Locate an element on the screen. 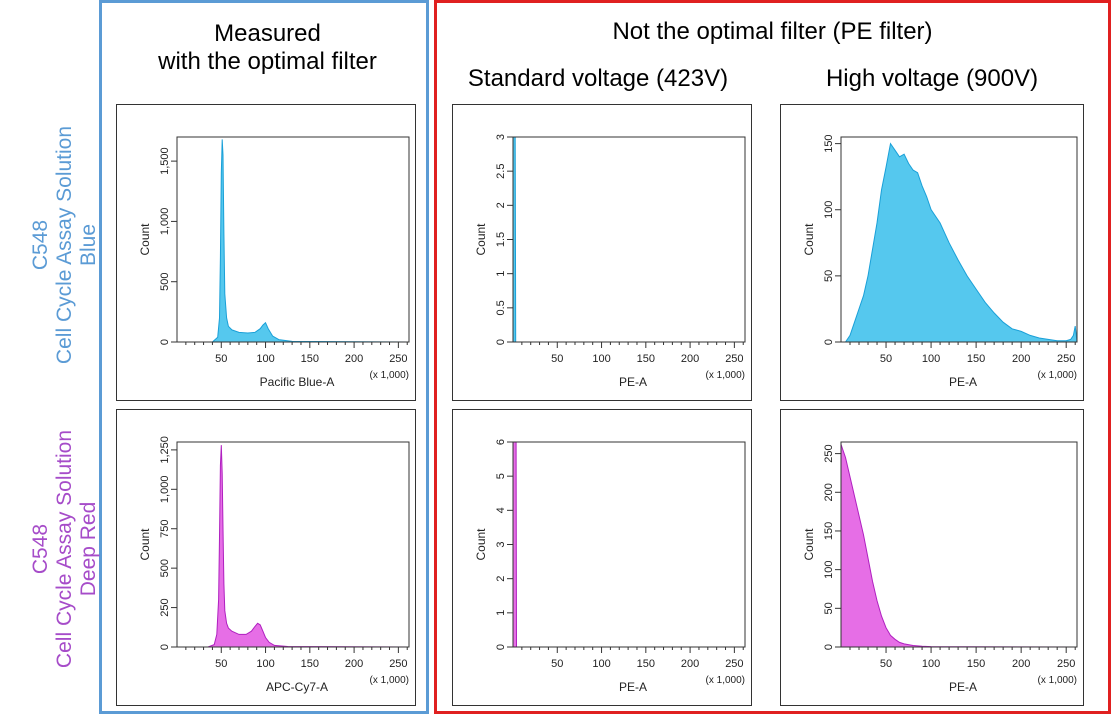  blue-high-plot-frame is located at coordinates (959, 239).